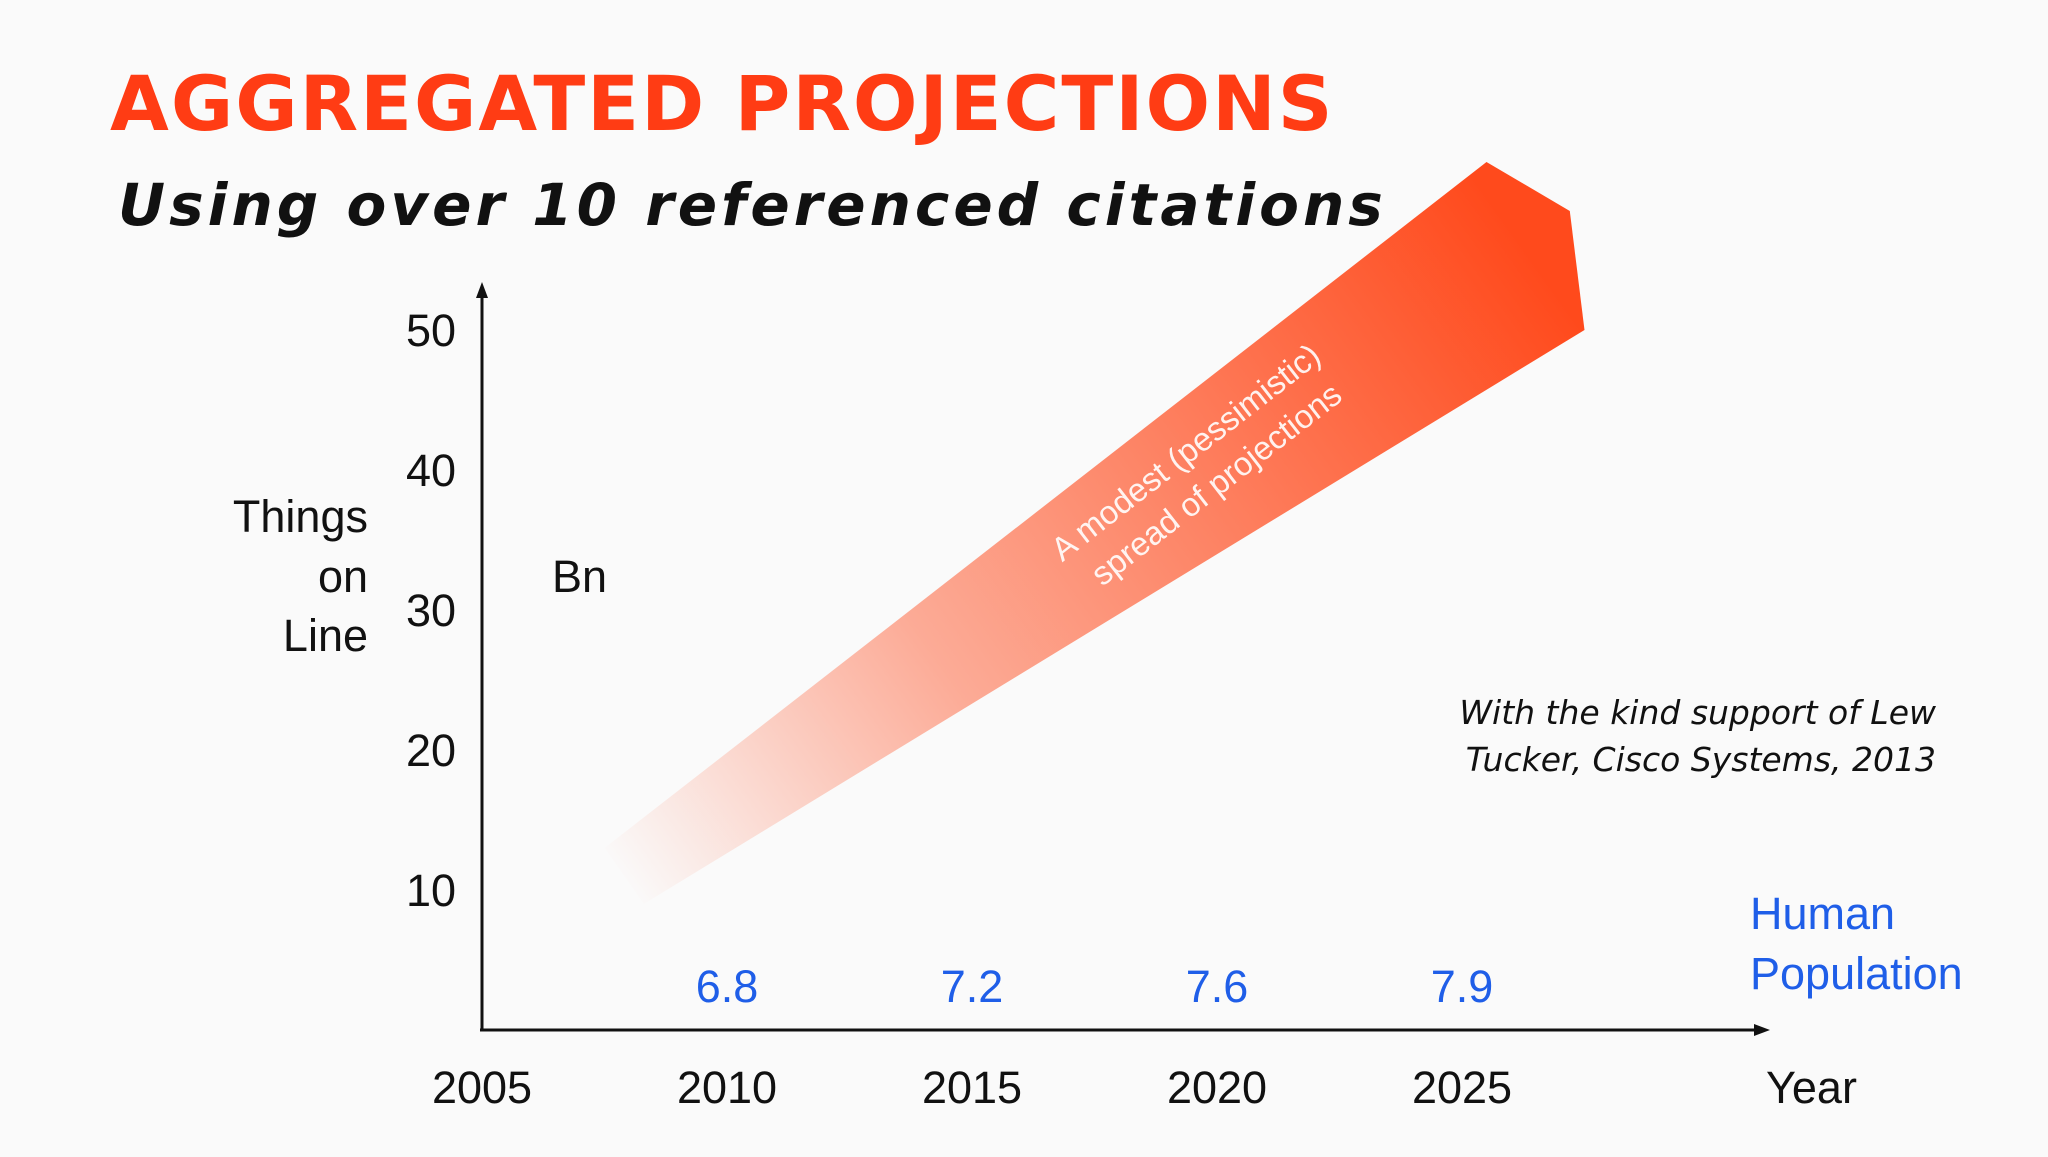 This screenshot has height=1157, width=2048. I want to click on x-tick-label: 2020, so click(1217, 1087).